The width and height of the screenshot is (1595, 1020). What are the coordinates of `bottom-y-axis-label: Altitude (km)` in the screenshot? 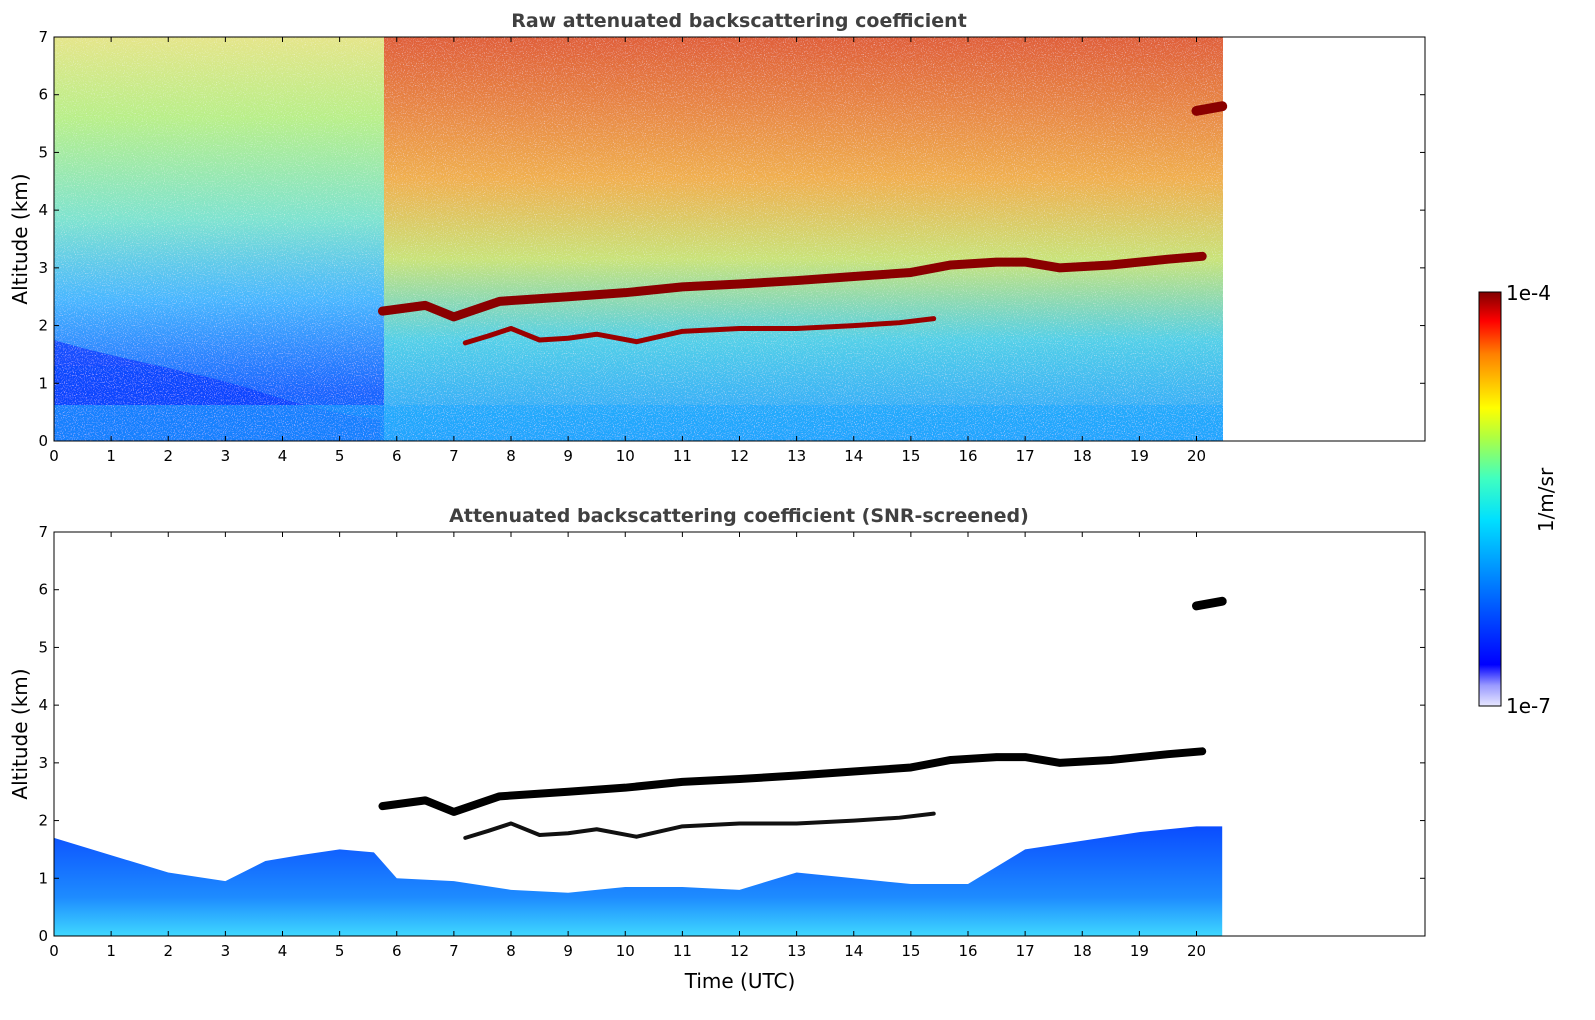 It's located at (20, 733).